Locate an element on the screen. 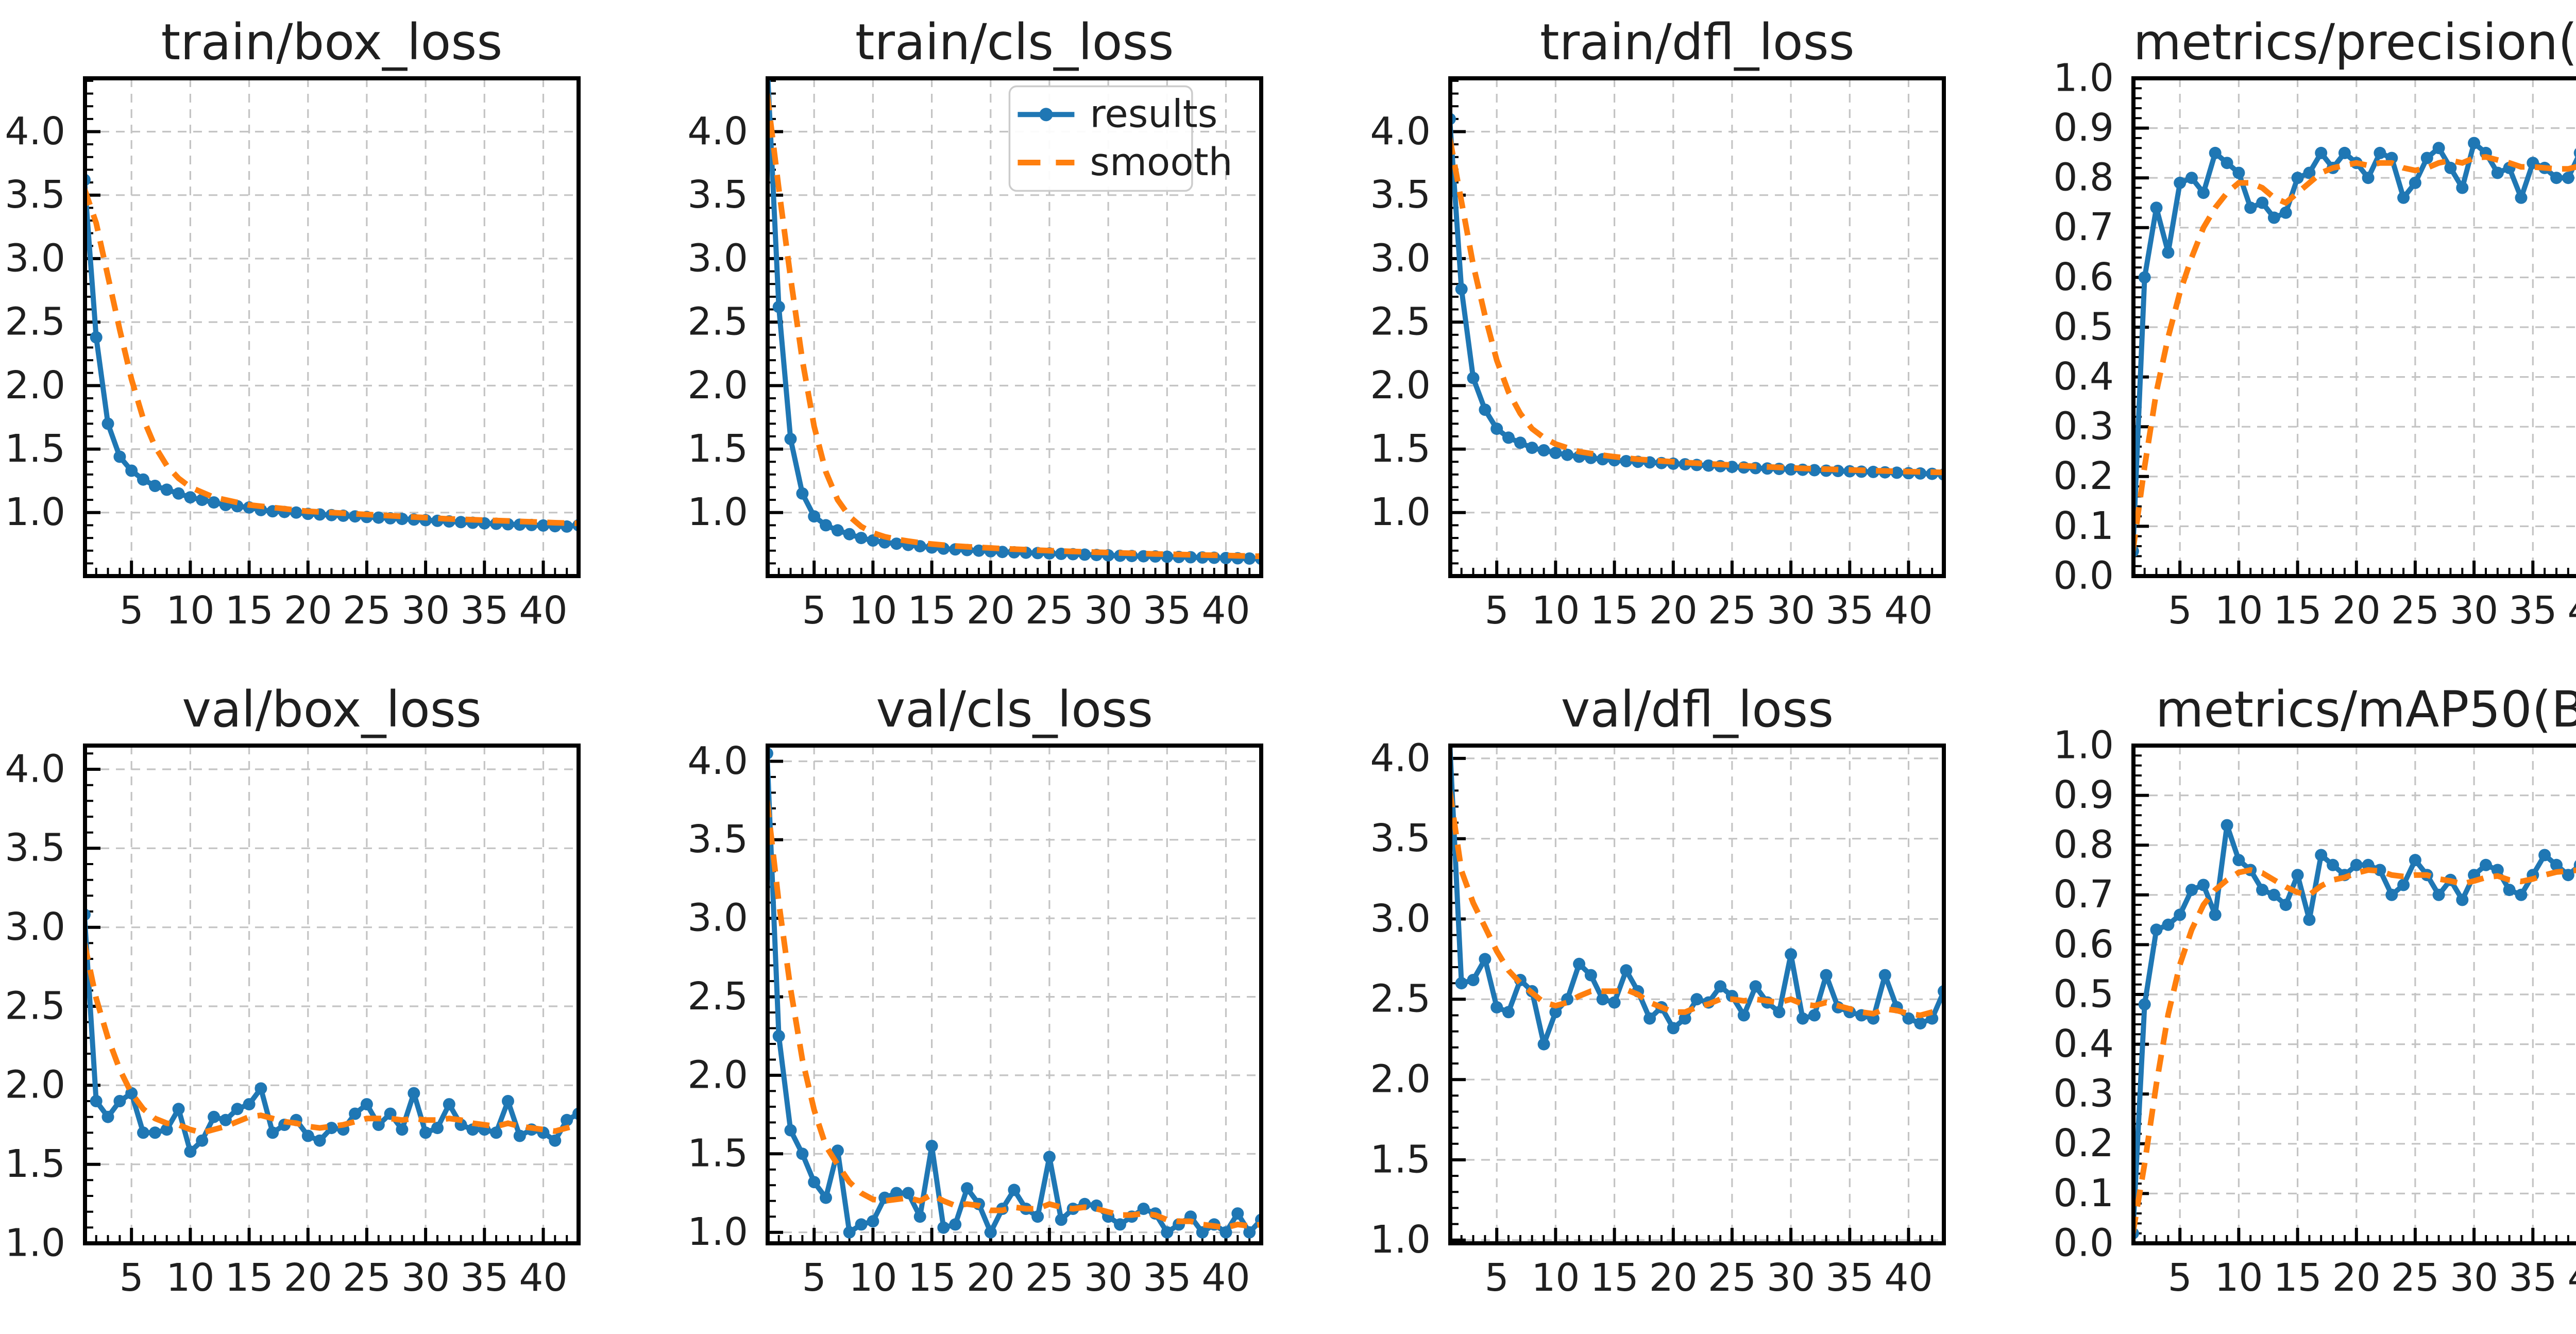 Image resolution: width=2576 pixels, height=1334 pixels. y-tick-label: 2.5 is located at coordinates (35, 1006).